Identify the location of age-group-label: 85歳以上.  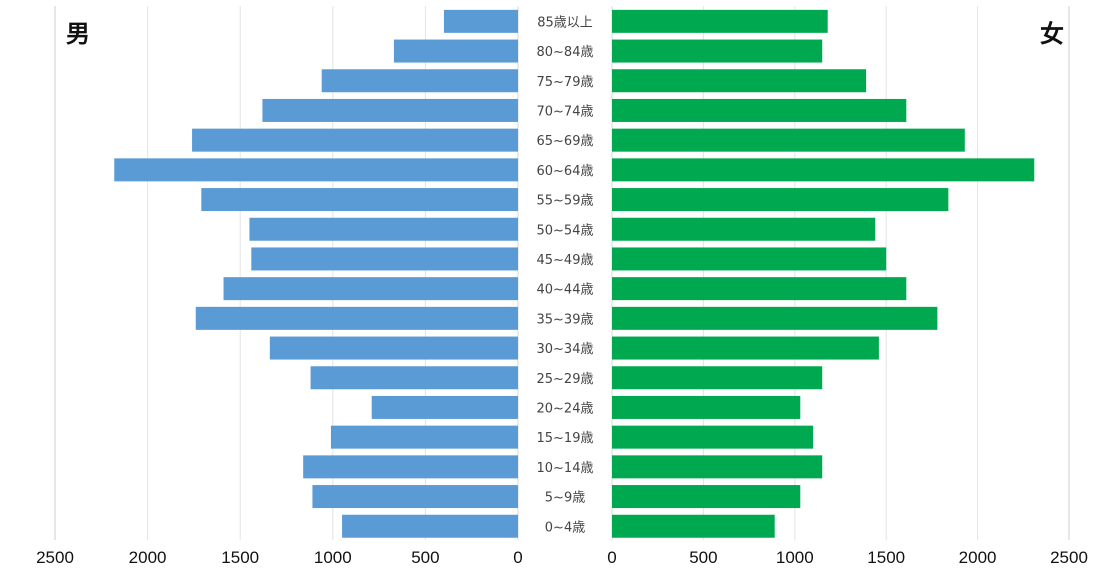
(565, 22).